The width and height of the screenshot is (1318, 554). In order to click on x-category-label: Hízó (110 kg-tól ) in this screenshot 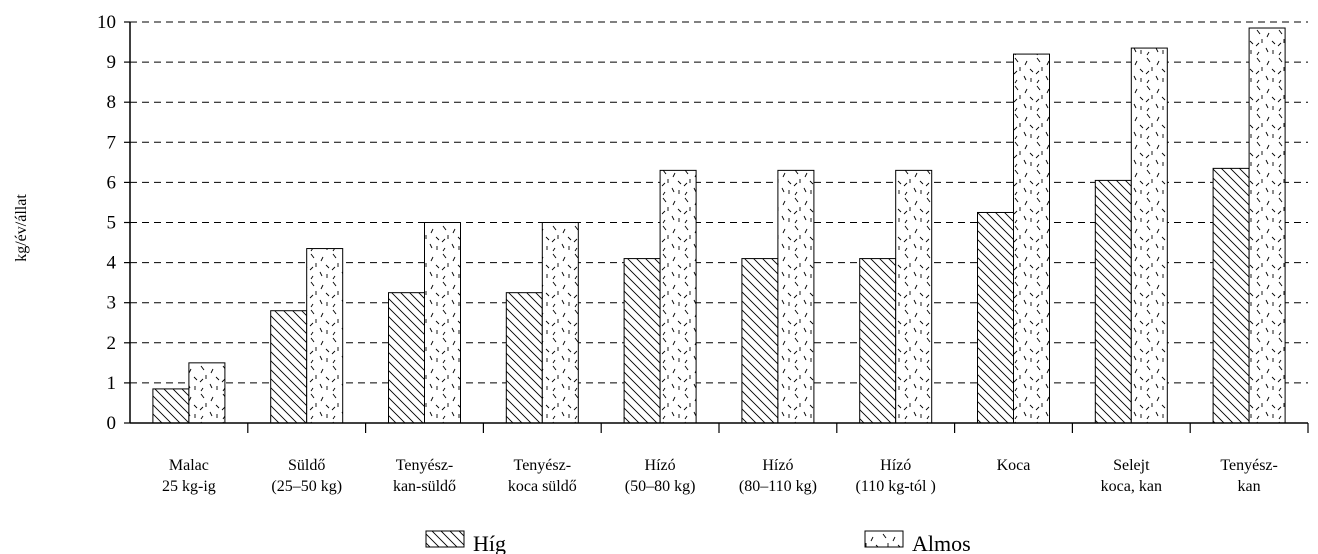, I will do `click(896, 476)`.